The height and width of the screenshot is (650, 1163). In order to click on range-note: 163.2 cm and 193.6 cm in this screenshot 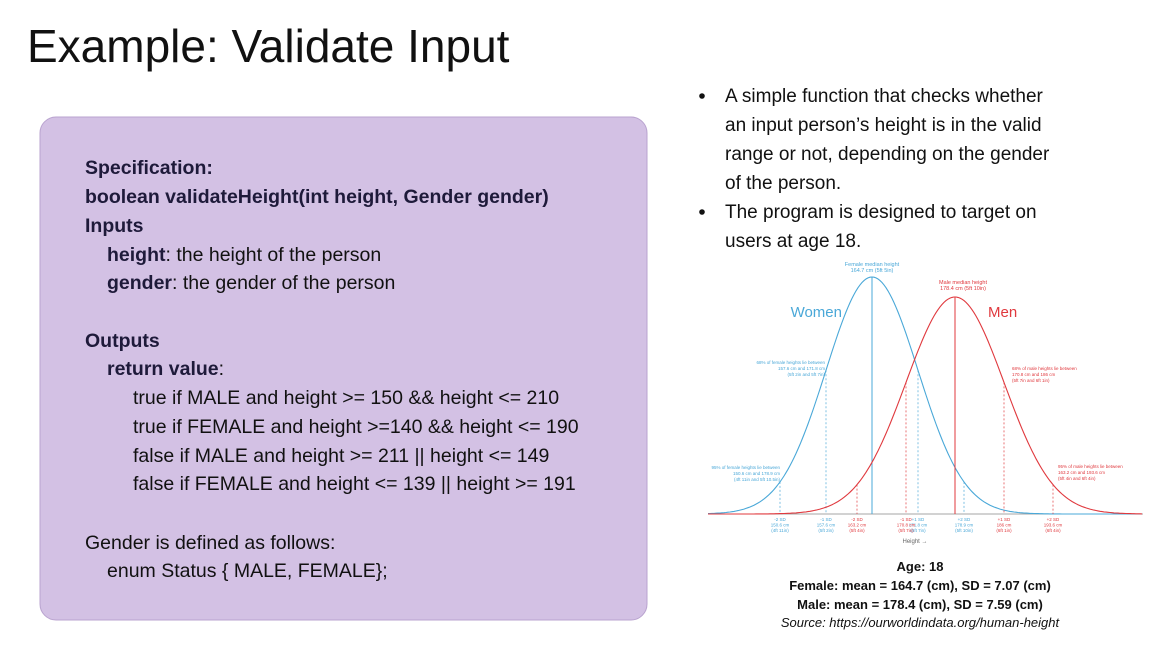, I will do `click(1081, 472)`.